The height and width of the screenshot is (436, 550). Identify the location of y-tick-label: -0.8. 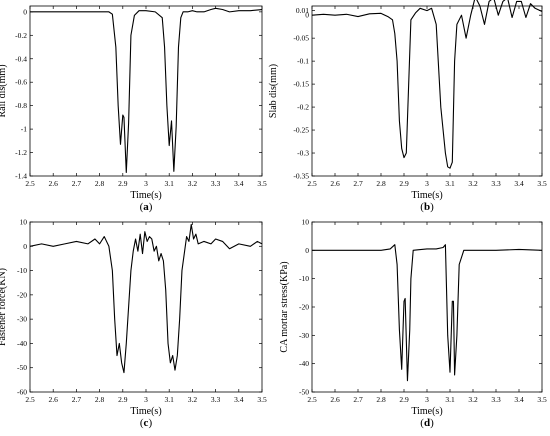
(21, 105).